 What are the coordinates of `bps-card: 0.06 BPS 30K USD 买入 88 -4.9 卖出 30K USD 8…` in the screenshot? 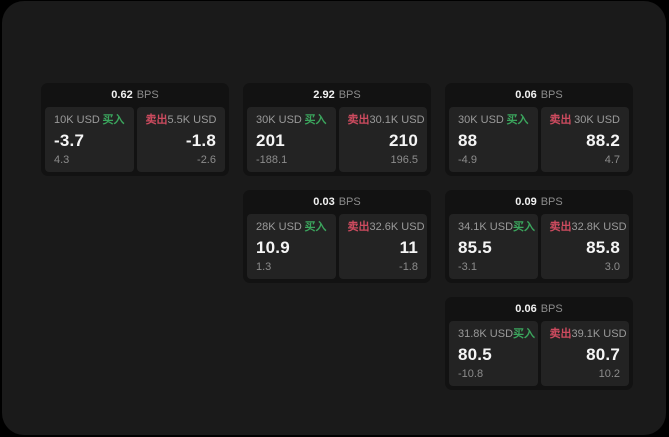 It's located at (539, 129).